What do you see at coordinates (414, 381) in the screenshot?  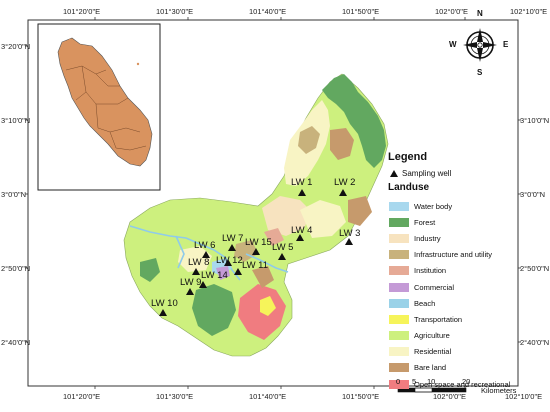 I see `scale-tick-label: 5` at bounding box center [414, 381].